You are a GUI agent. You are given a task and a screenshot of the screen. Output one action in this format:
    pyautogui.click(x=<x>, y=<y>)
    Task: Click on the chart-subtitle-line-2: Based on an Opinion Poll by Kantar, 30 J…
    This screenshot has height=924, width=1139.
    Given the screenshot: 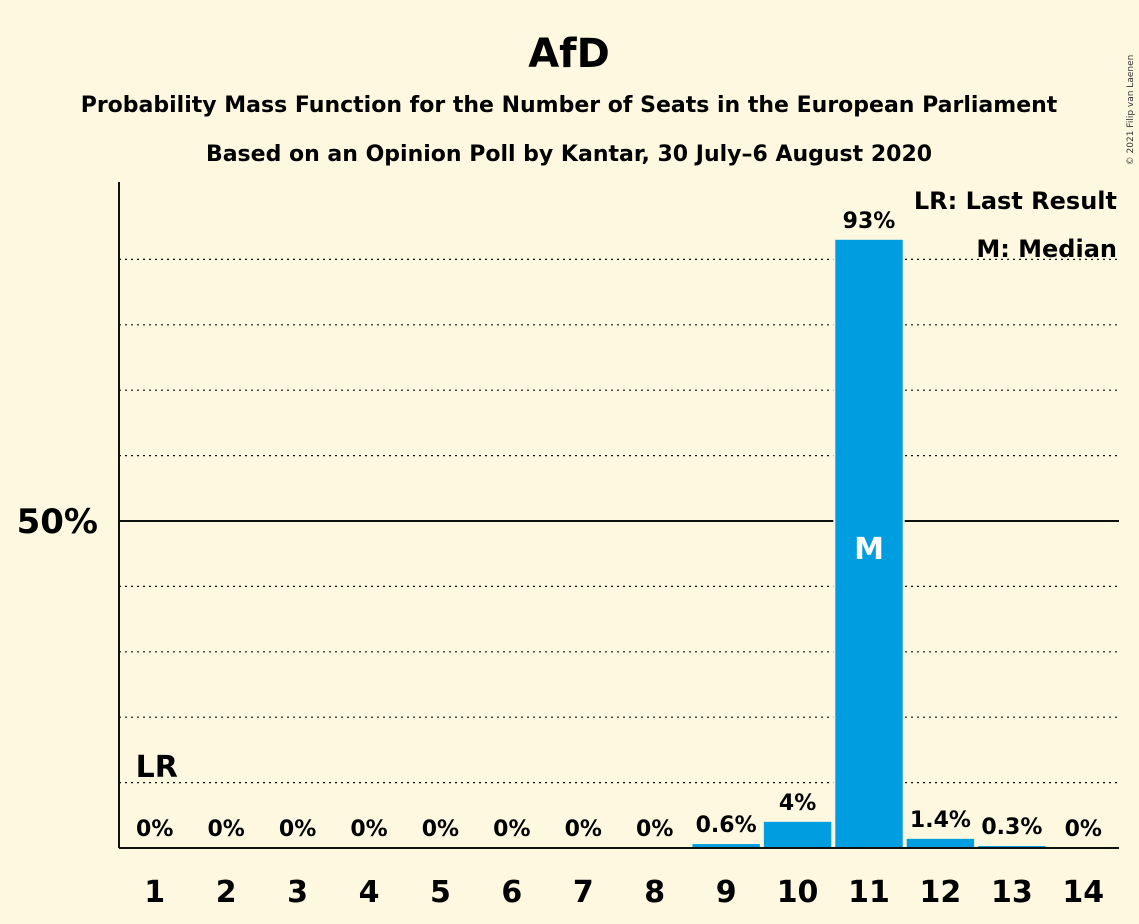 What is the action you would take?
    pyautogui.click(x=569, y=154)
    